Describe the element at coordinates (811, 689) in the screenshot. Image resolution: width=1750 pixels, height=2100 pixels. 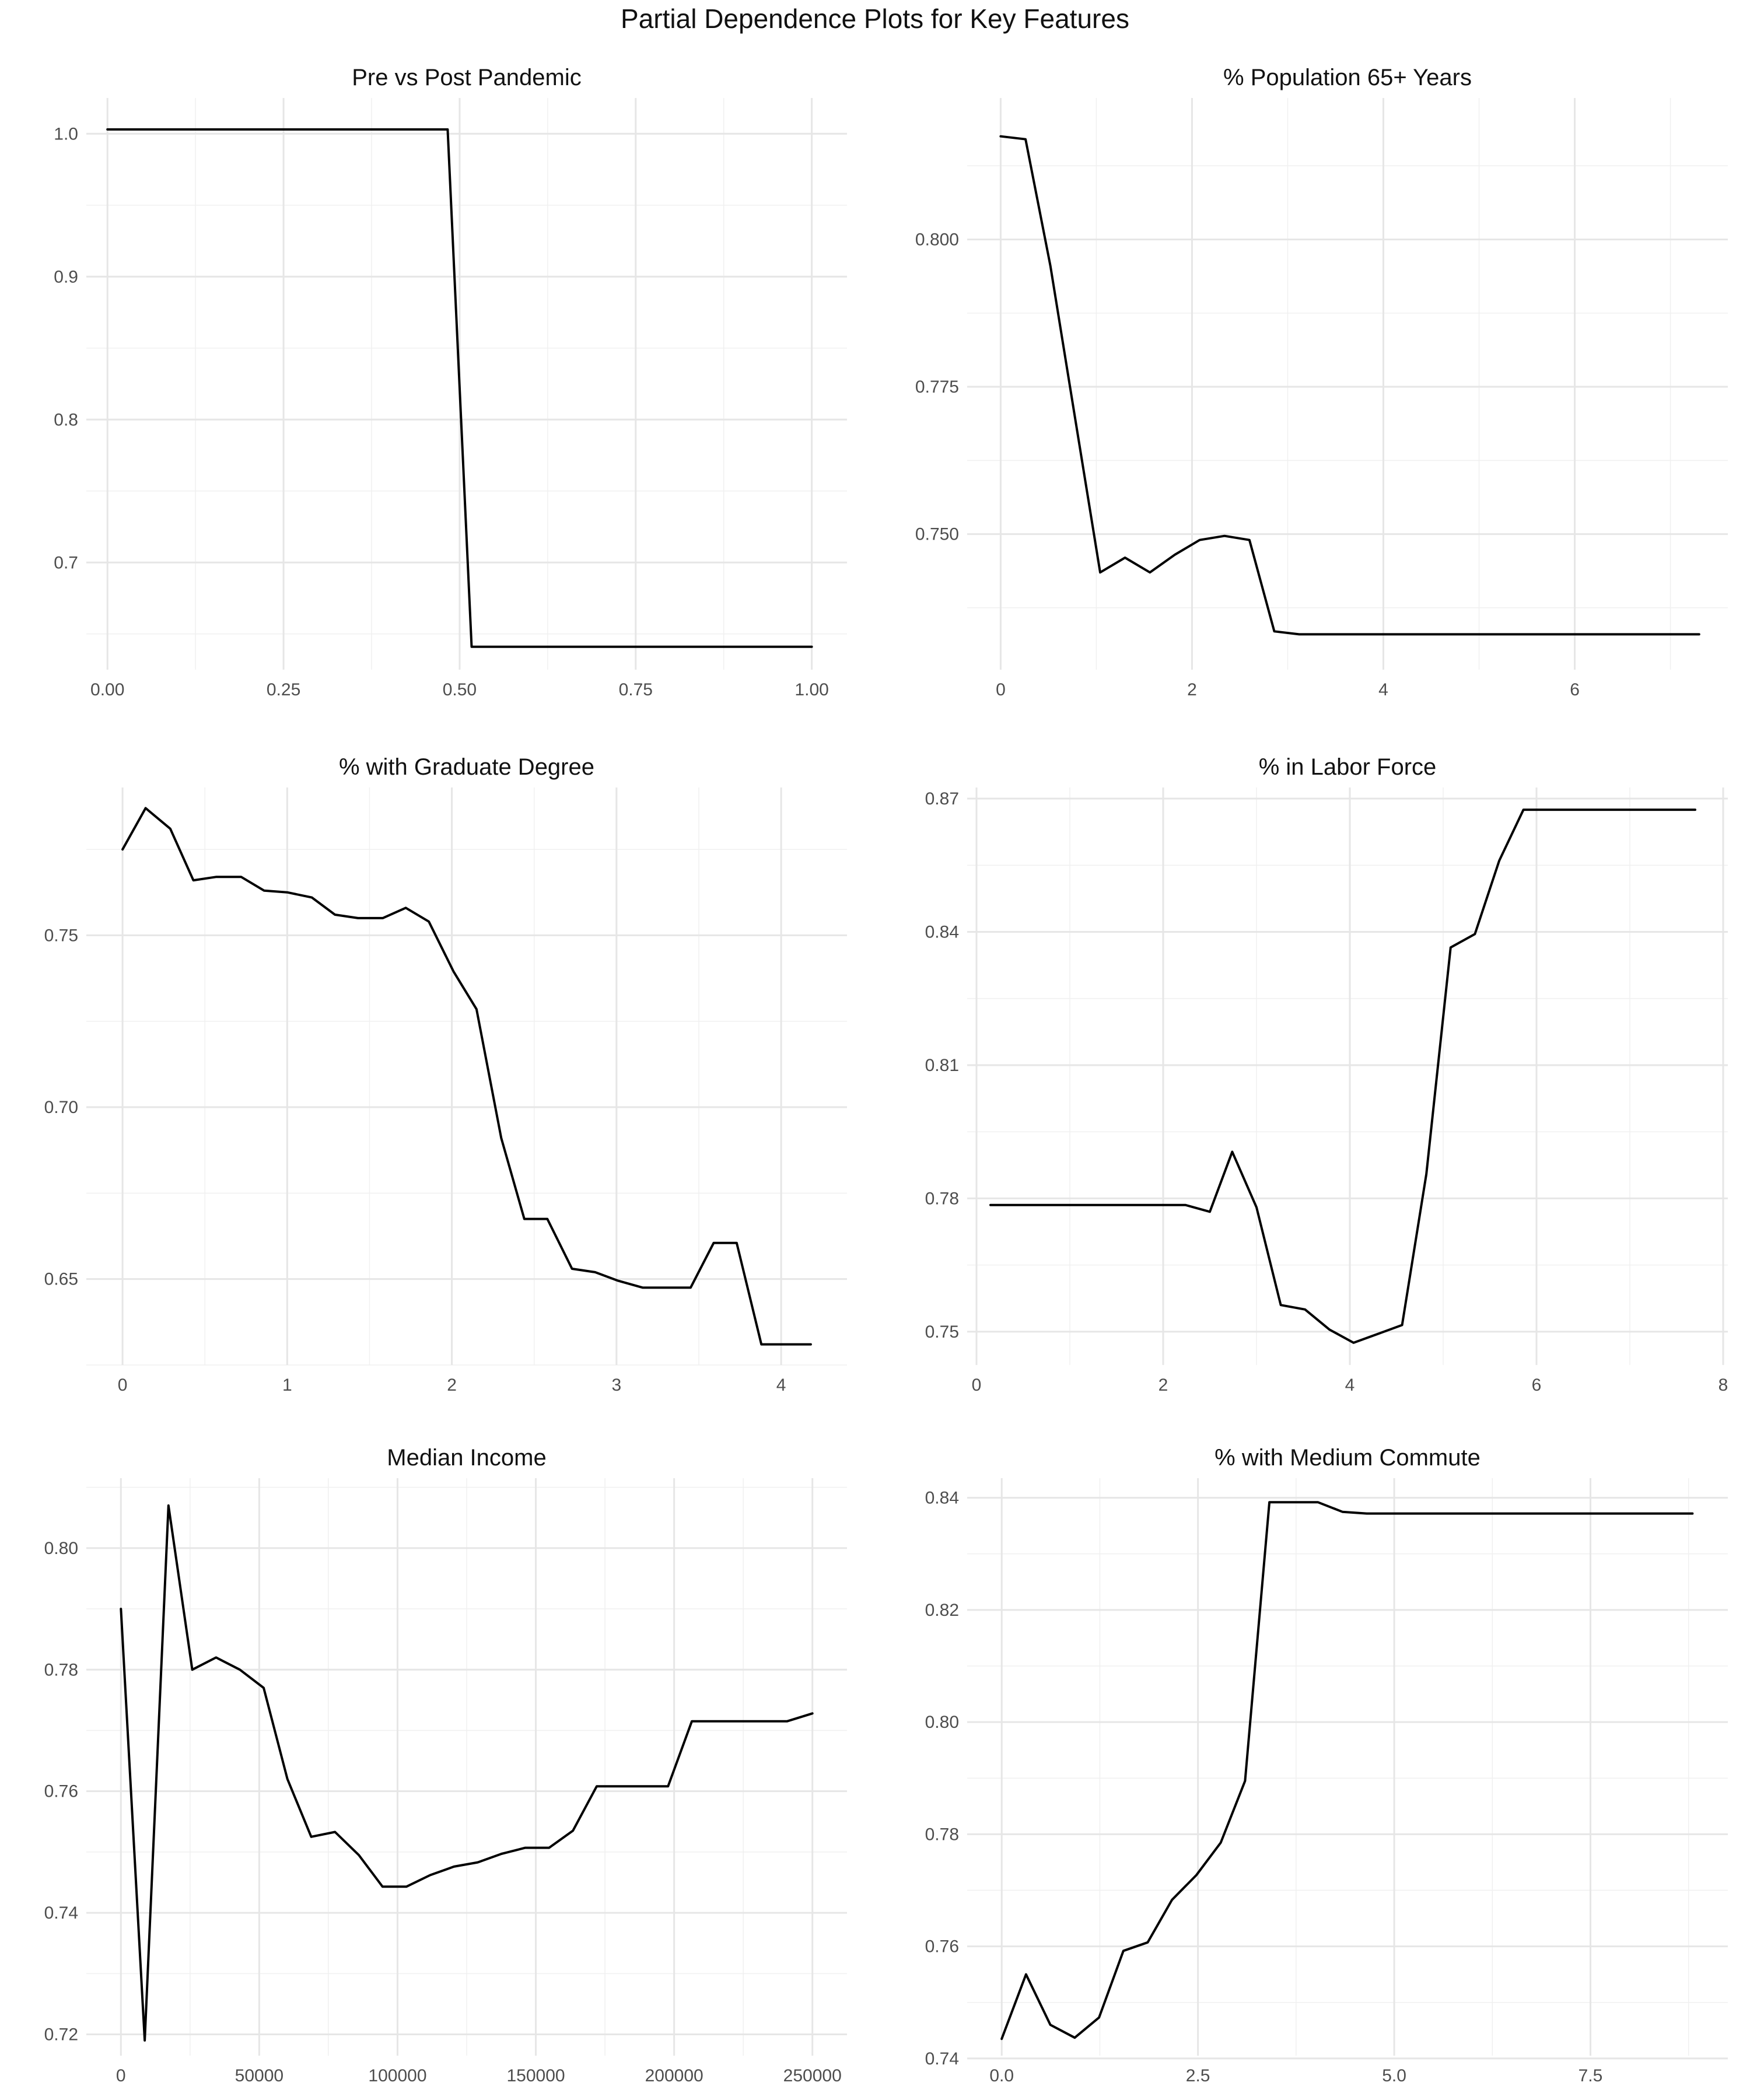
I see `x-tick-label: 1.00` at that location.